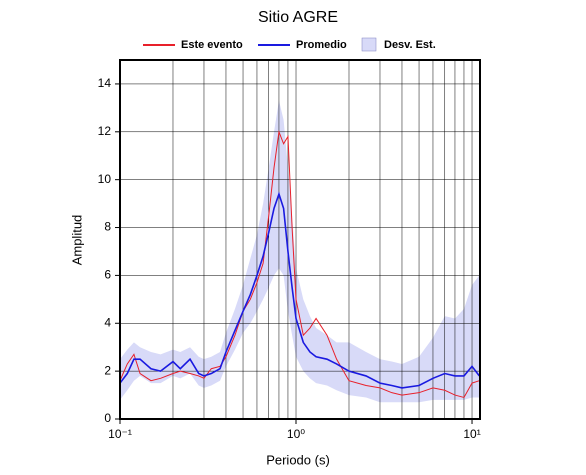 This screenshot has width=586, height=475. I want to click on legend-swatch, so click(369, 44).